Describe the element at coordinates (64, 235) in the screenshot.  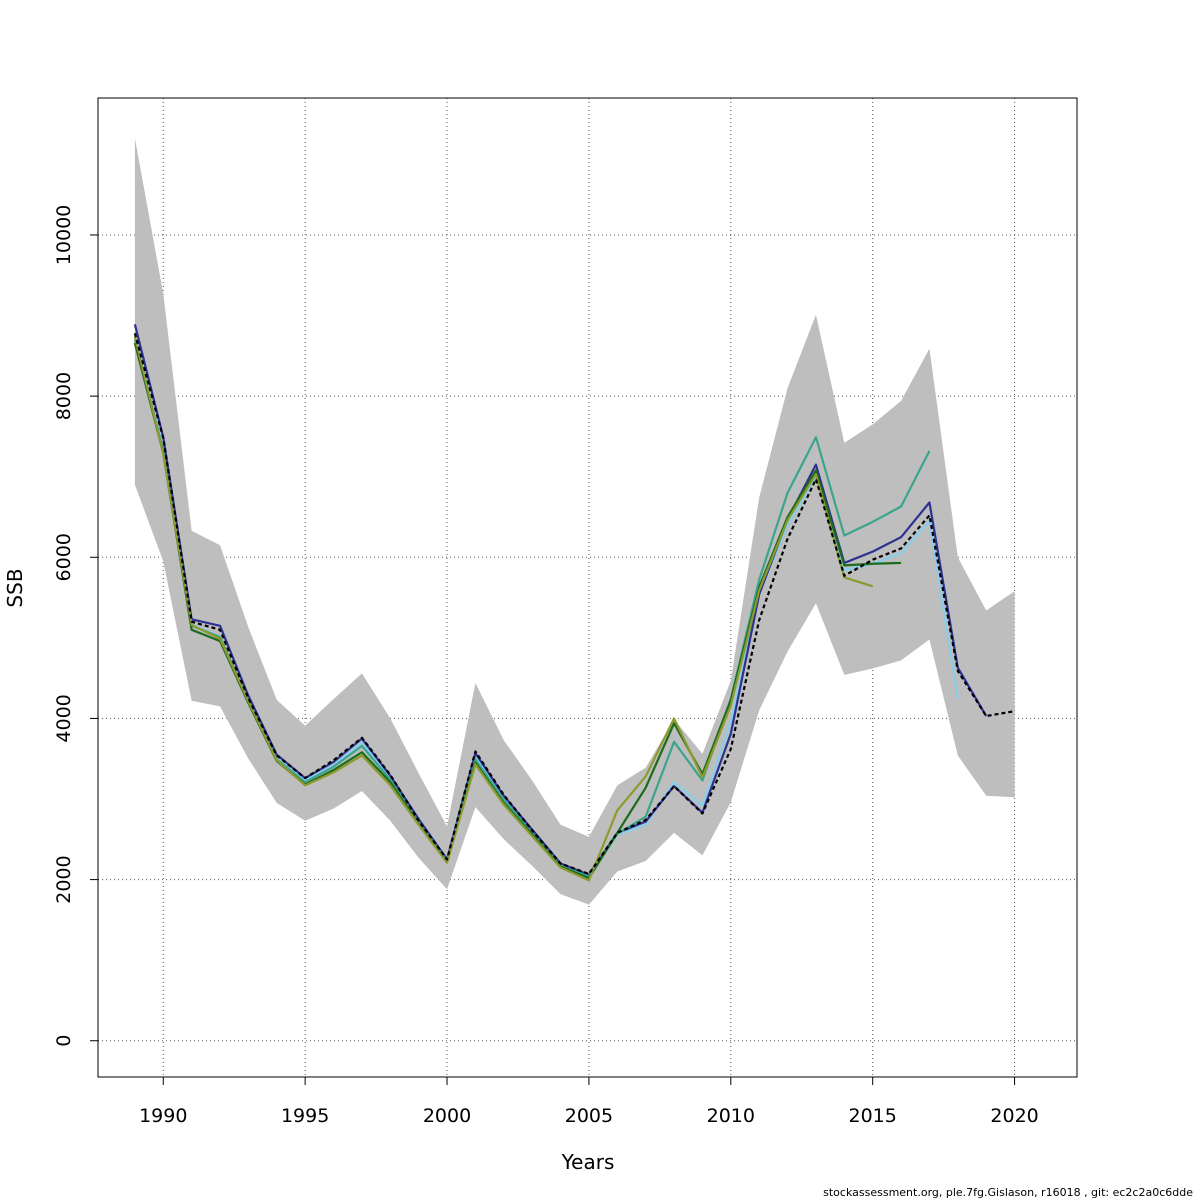
I see `y-tick-label-5: 10000` at that location.